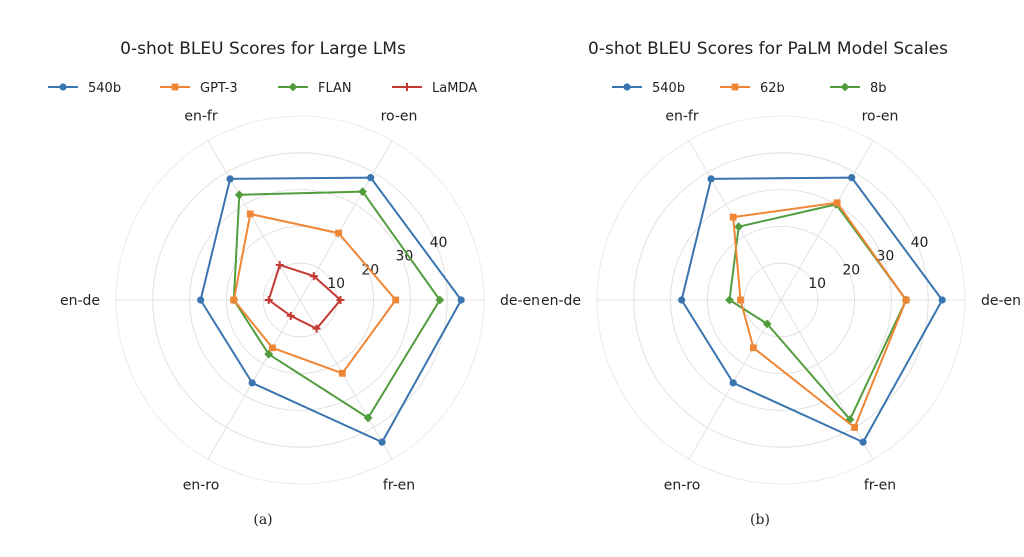  Describe the element at coordinates (740, 300) in the screenshot. I see `data-point-62b-en-de` at that location.